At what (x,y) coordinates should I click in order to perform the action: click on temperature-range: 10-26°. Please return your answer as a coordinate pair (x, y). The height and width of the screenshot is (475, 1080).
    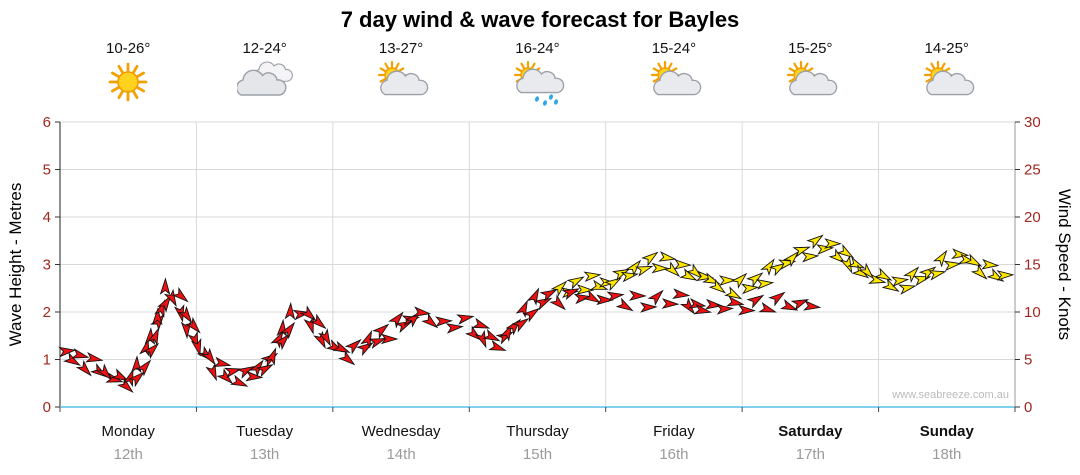
    Looking at the image, I should click on (128, 48).